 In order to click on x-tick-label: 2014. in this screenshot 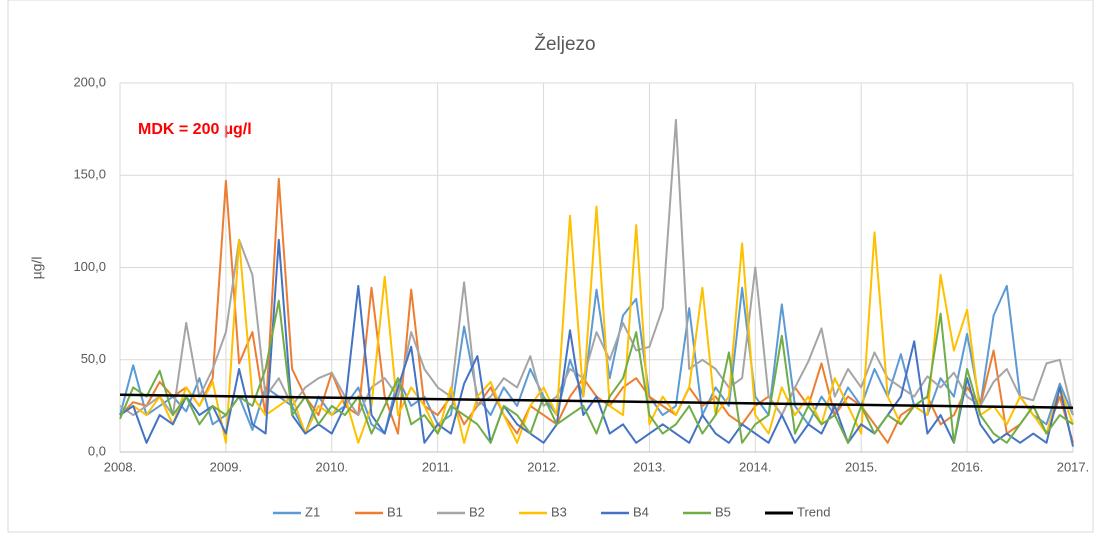, I will do `click(755, 466)`.